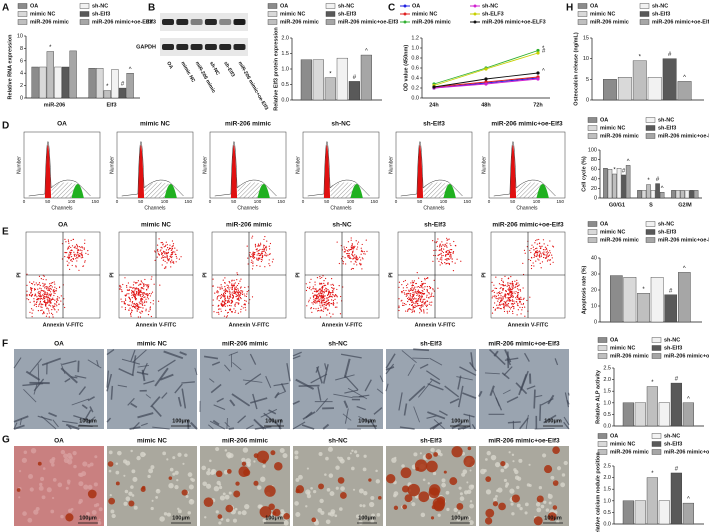  What do you see at coordinates (594, 179) in the screenshot?
I see `y-tick-label: 40` at bounding box center [594, 179].